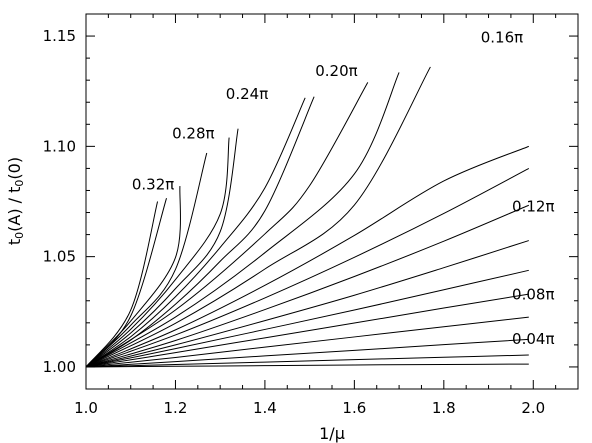  What do you see at coordinates (19, 235) in the screenshot?
I see `y-title-sub-1: 0` at bounding box center [19, 235].